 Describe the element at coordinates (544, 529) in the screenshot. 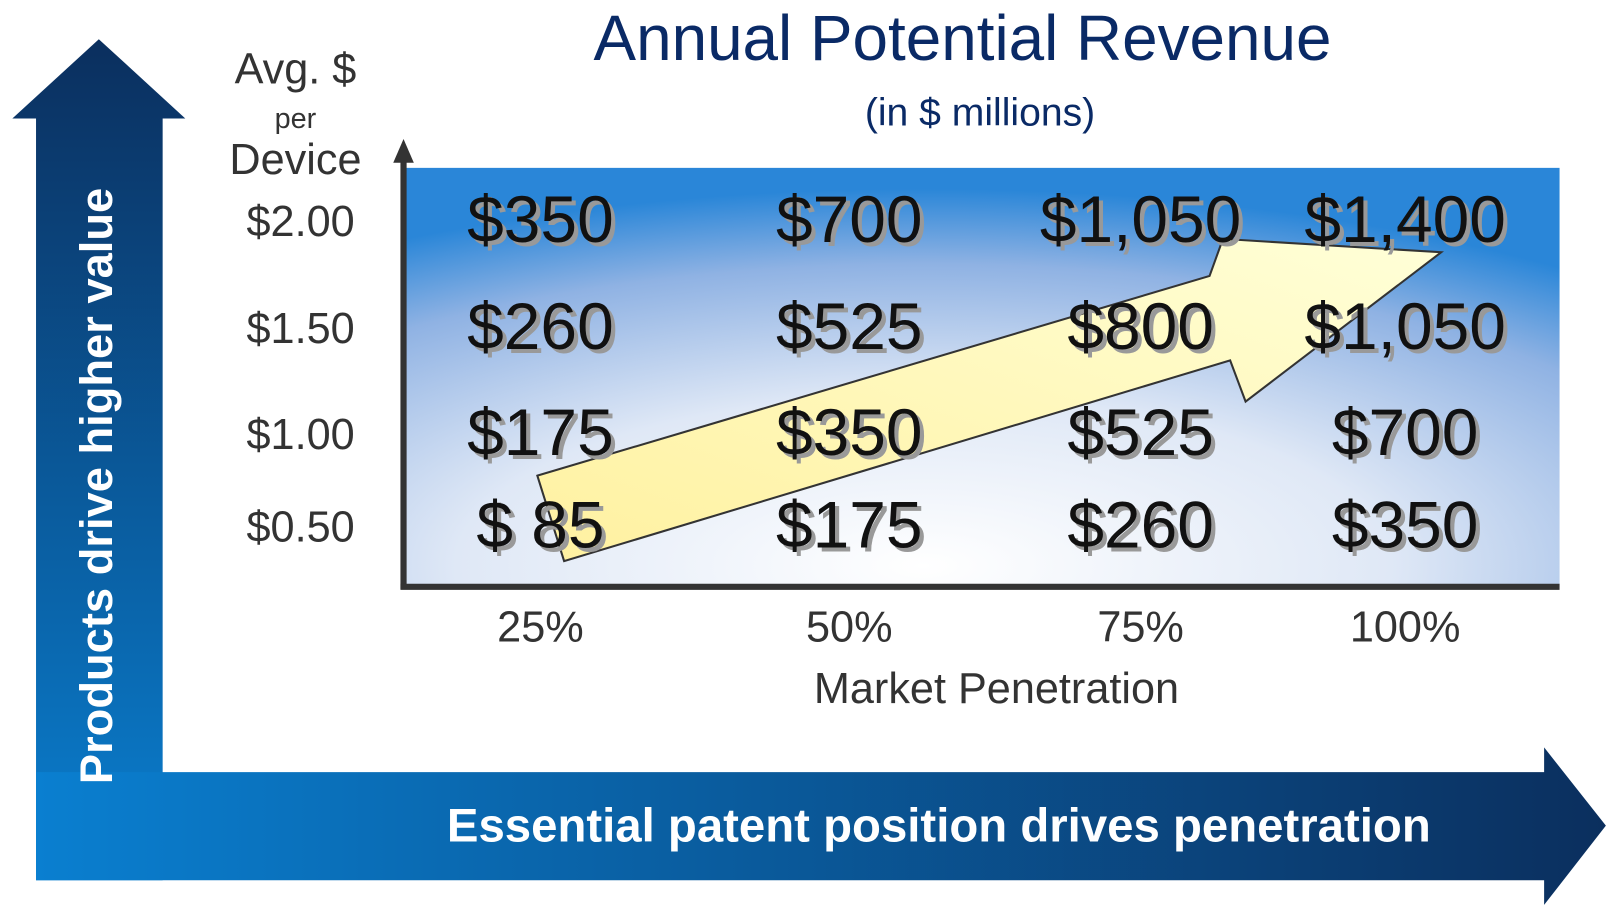

I see `cell-shadow: $ 85` at that location.